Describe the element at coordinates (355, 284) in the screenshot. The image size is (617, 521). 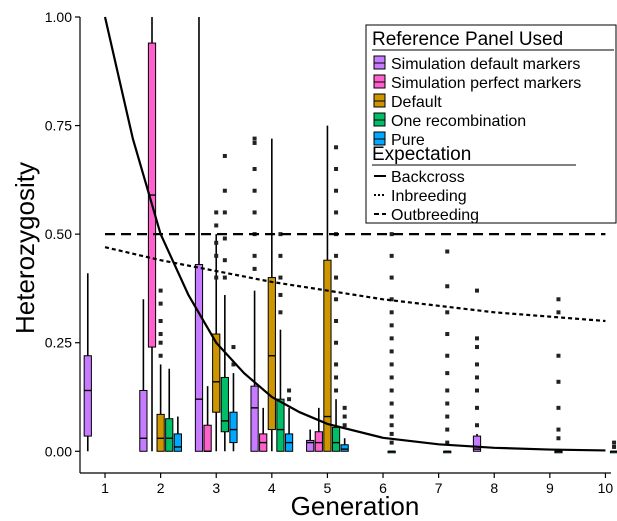
I see `expectation-line-inbreeding` at that location.